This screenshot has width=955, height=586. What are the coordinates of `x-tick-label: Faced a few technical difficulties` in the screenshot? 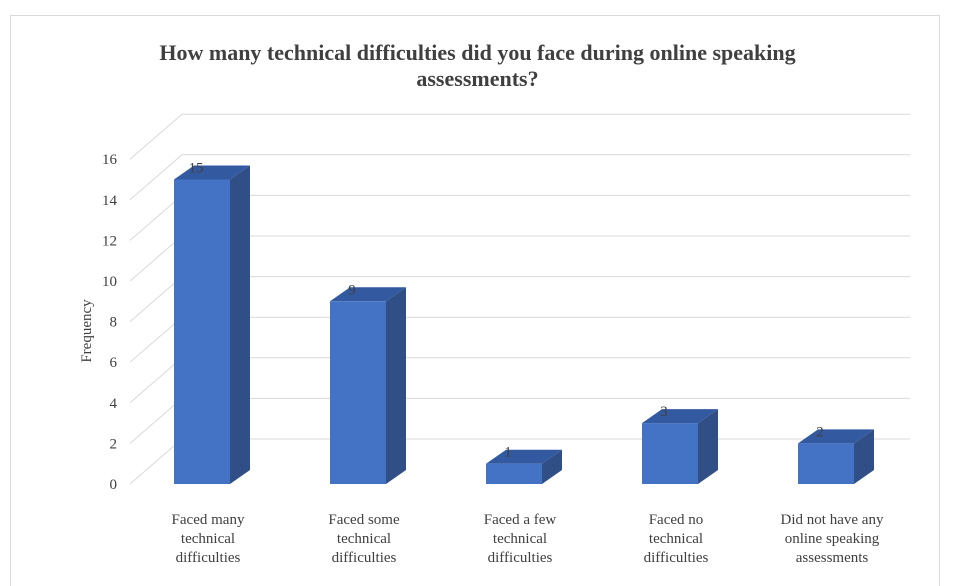 It's located at (520, 539).